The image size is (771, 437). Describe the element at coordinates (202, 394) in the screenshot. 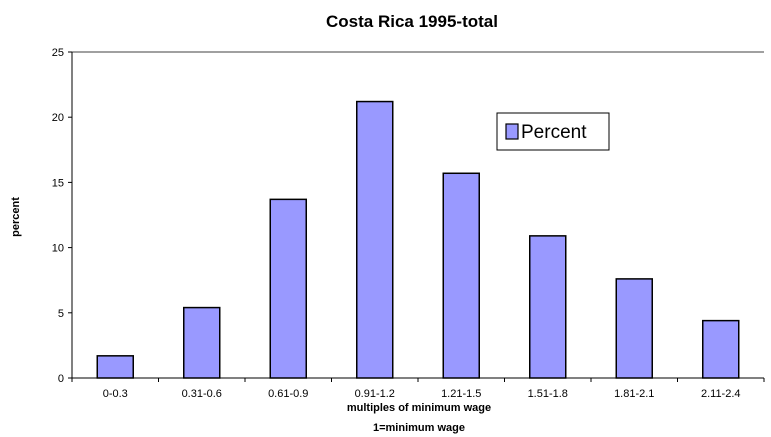

I see `x-tick-label: 0.31-0.6` at that location.